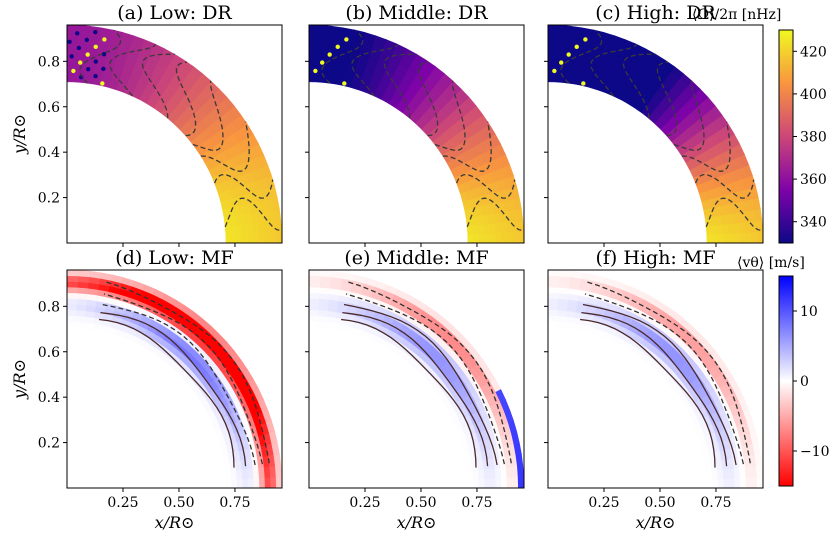 The width and height of the screenshot is (830, 542). I want to click on colorbar-label: ⟨Ω⟩/2π [nHz], so click(736, 15).